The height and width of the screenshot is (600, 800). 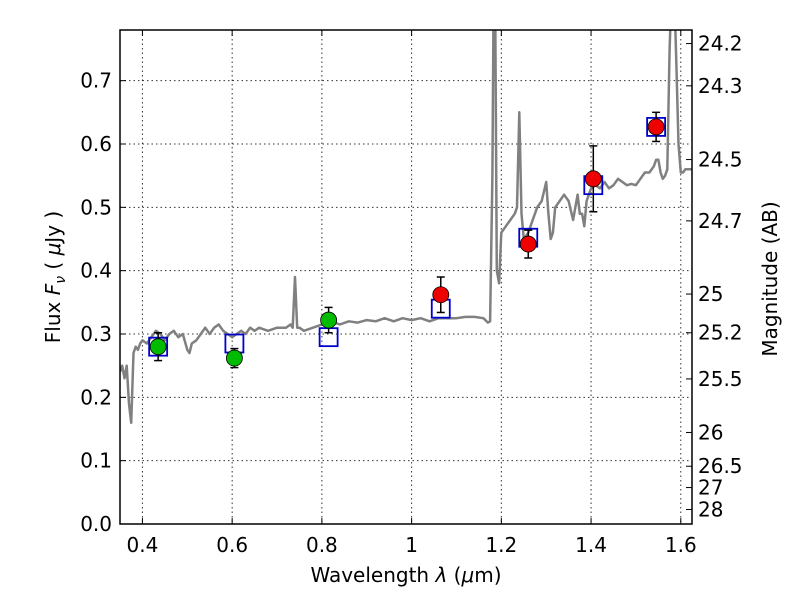 What do you see at coordinates (720, 160) in the screenshot?
I see `y2-tick-label: 24.5` at bounding box center [720, 160].